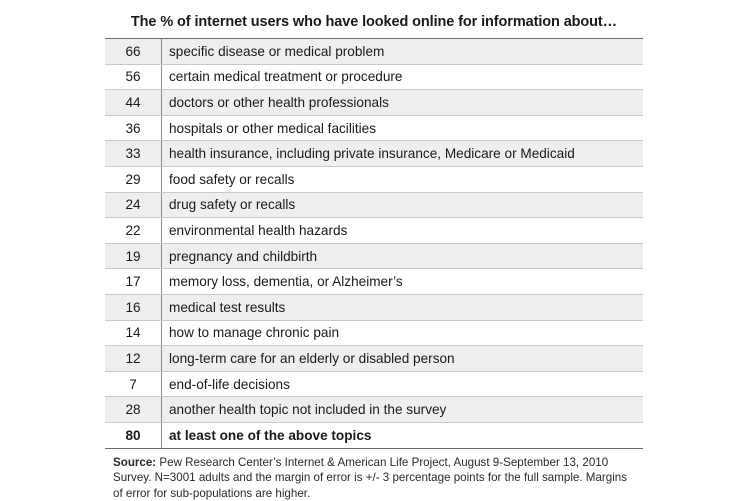  Describe the element at coordinates (133, 205) in the screenshot. I see `row-value: 24` at that location.